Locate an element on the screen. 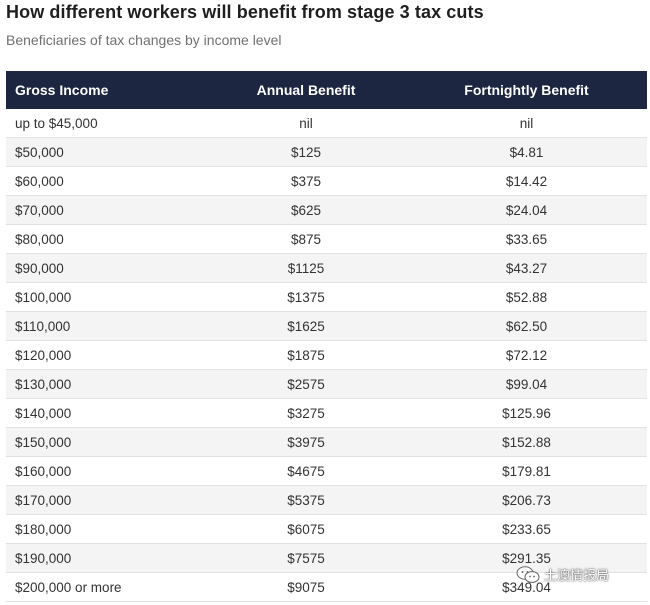 This screenshot has width=650, height=605. table-row: $70,000 $625 $24.04 is located at coordinates (326, 210).